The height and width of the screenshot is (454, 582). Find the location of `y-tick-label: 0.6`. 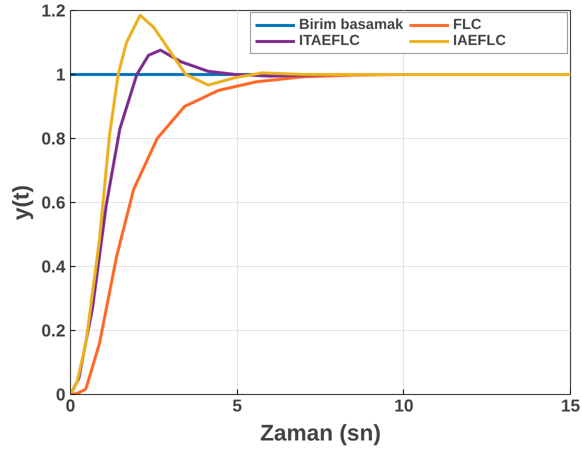

y-tick-label: 0.6 is located at coordinates (53, 202).